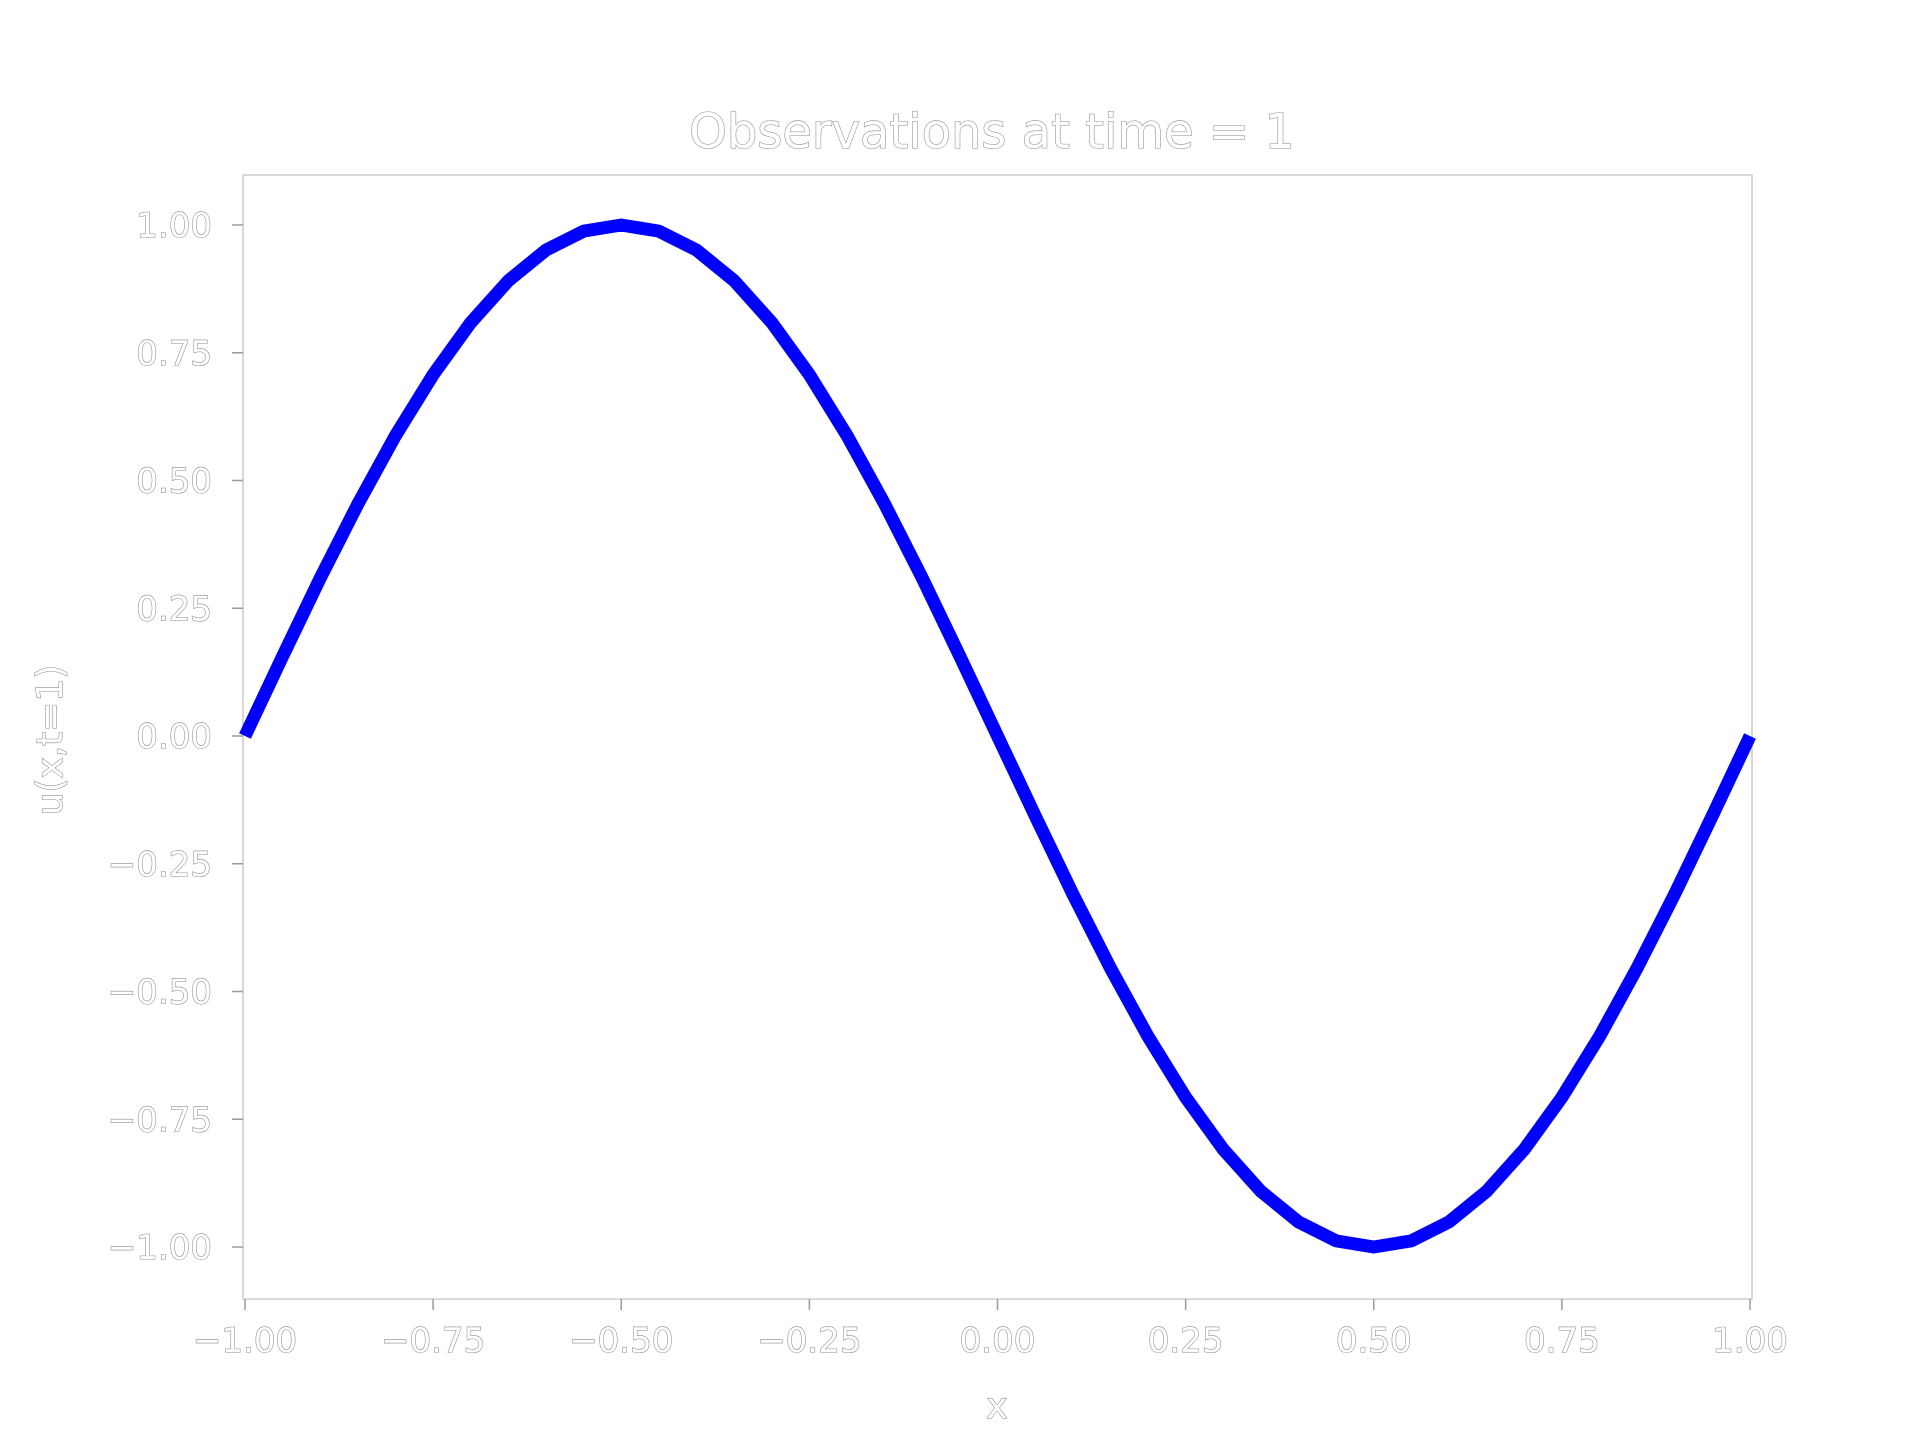 This screenshot has height=1440, width=1920. Describe the element at coordinates (998, 1341) in the screenshot. I see `x-tick-label: 0.00` at that location.